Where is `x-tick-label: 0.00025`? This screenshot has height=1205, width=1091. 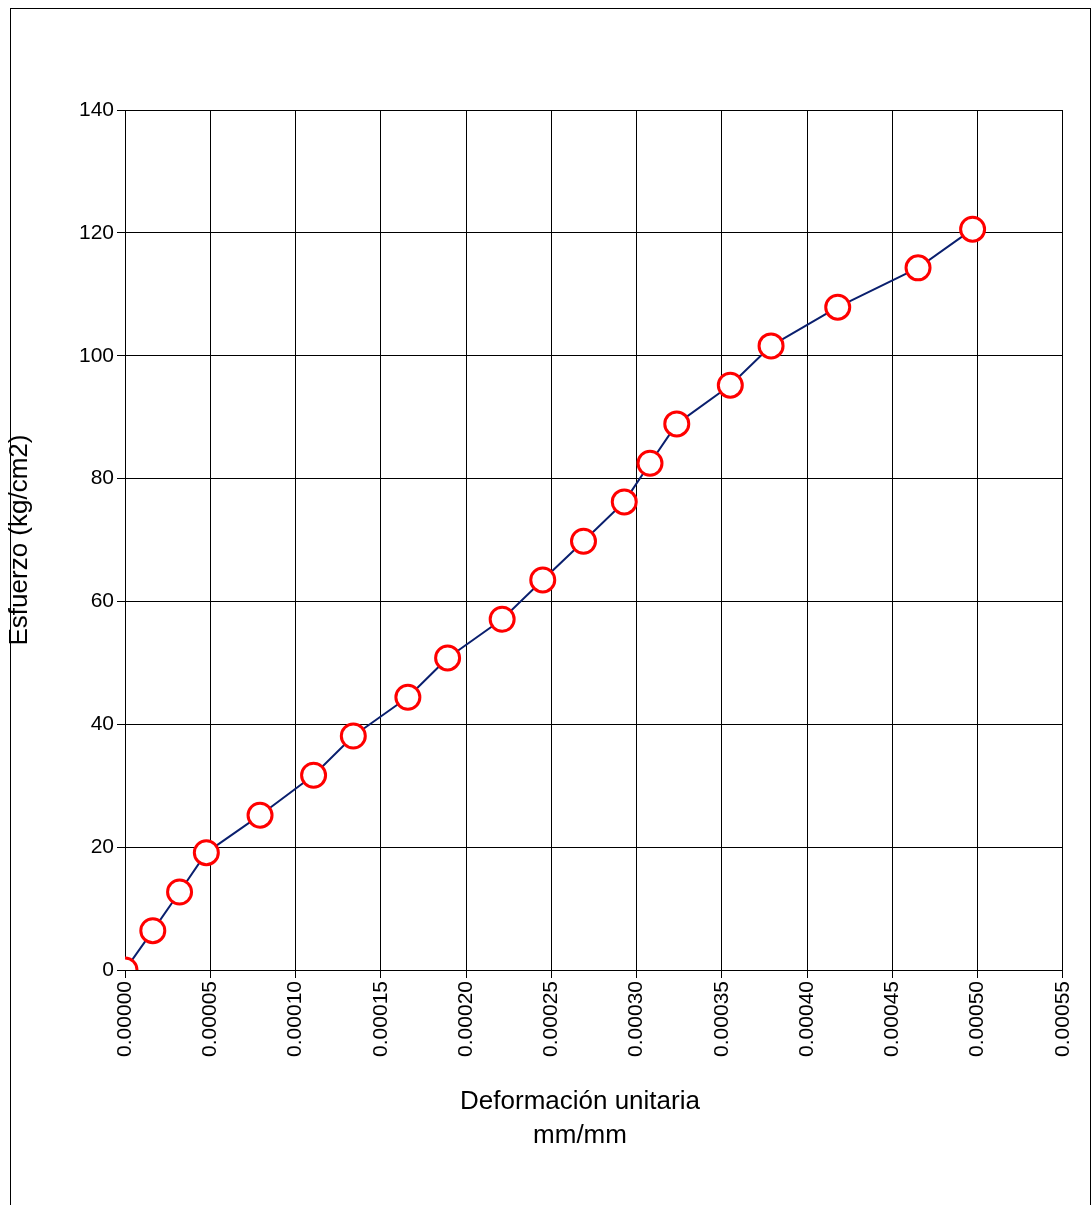 x-tick-label: 0.00025 is located at coordinates (550, 1019).